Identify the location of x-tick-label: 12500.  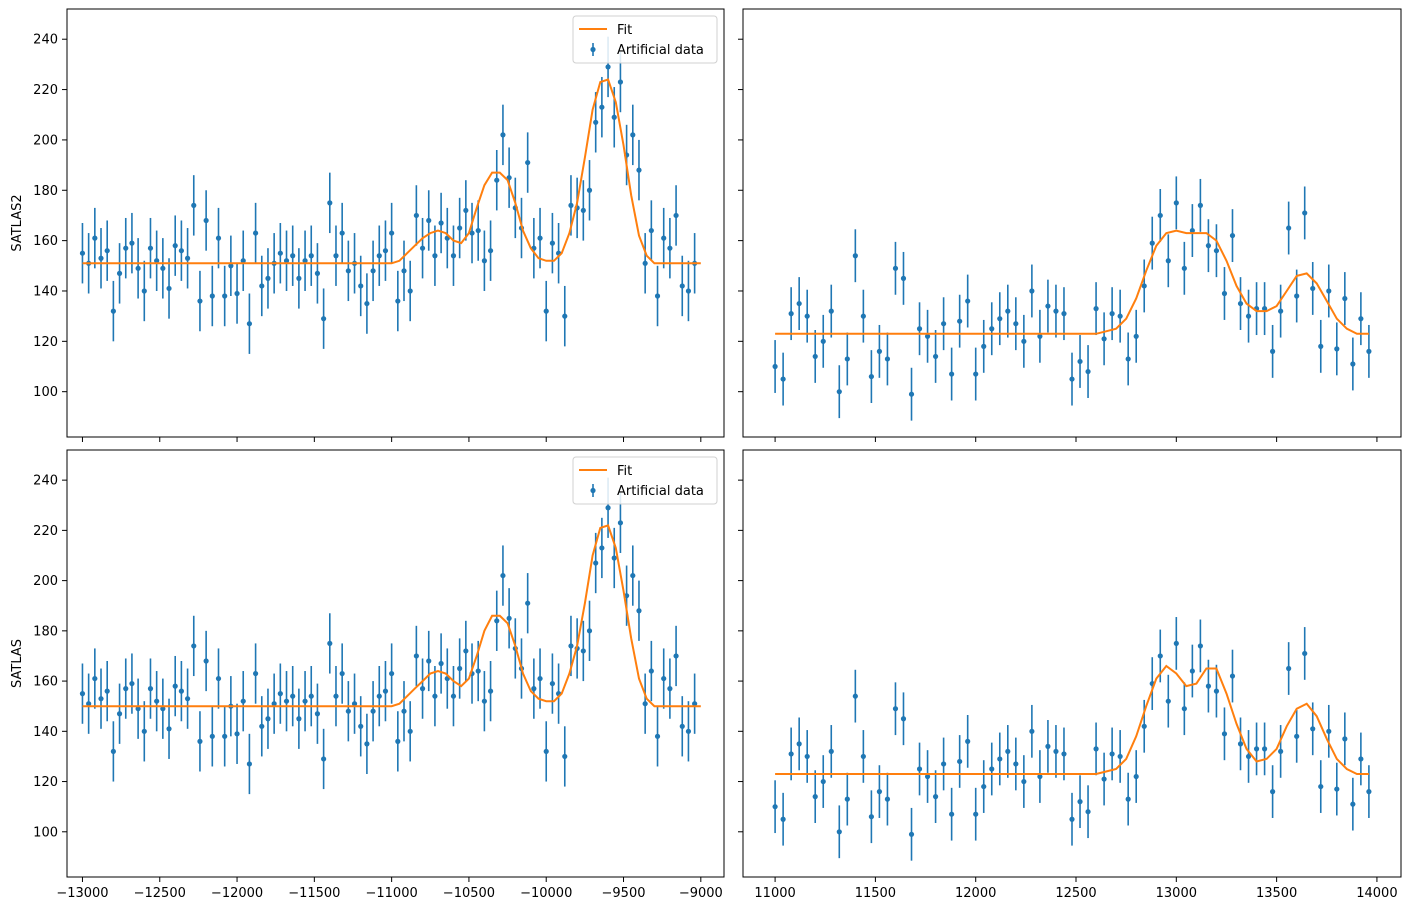
(1075, 893).